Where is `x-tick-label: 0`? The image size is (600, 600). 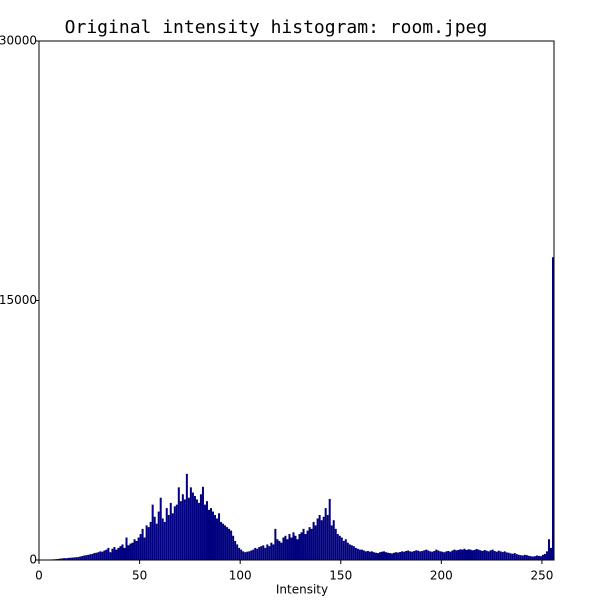 x-tick-label: 0 is located at coordinates (39, 576).